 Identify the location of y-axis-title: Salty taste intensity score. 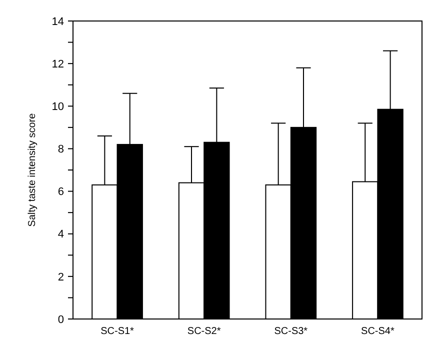
(32, 169).